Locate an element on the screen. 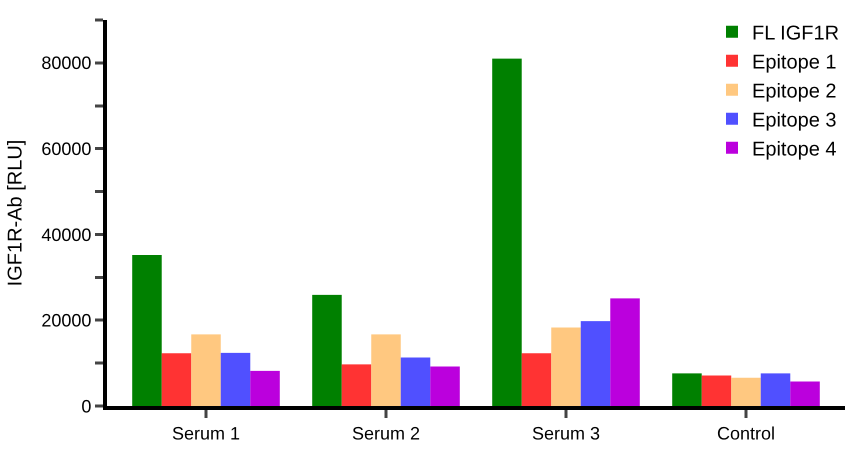 This screenshot has height=466, width=865. y-tick-label: 60000 is located at coordinates (66, 148).